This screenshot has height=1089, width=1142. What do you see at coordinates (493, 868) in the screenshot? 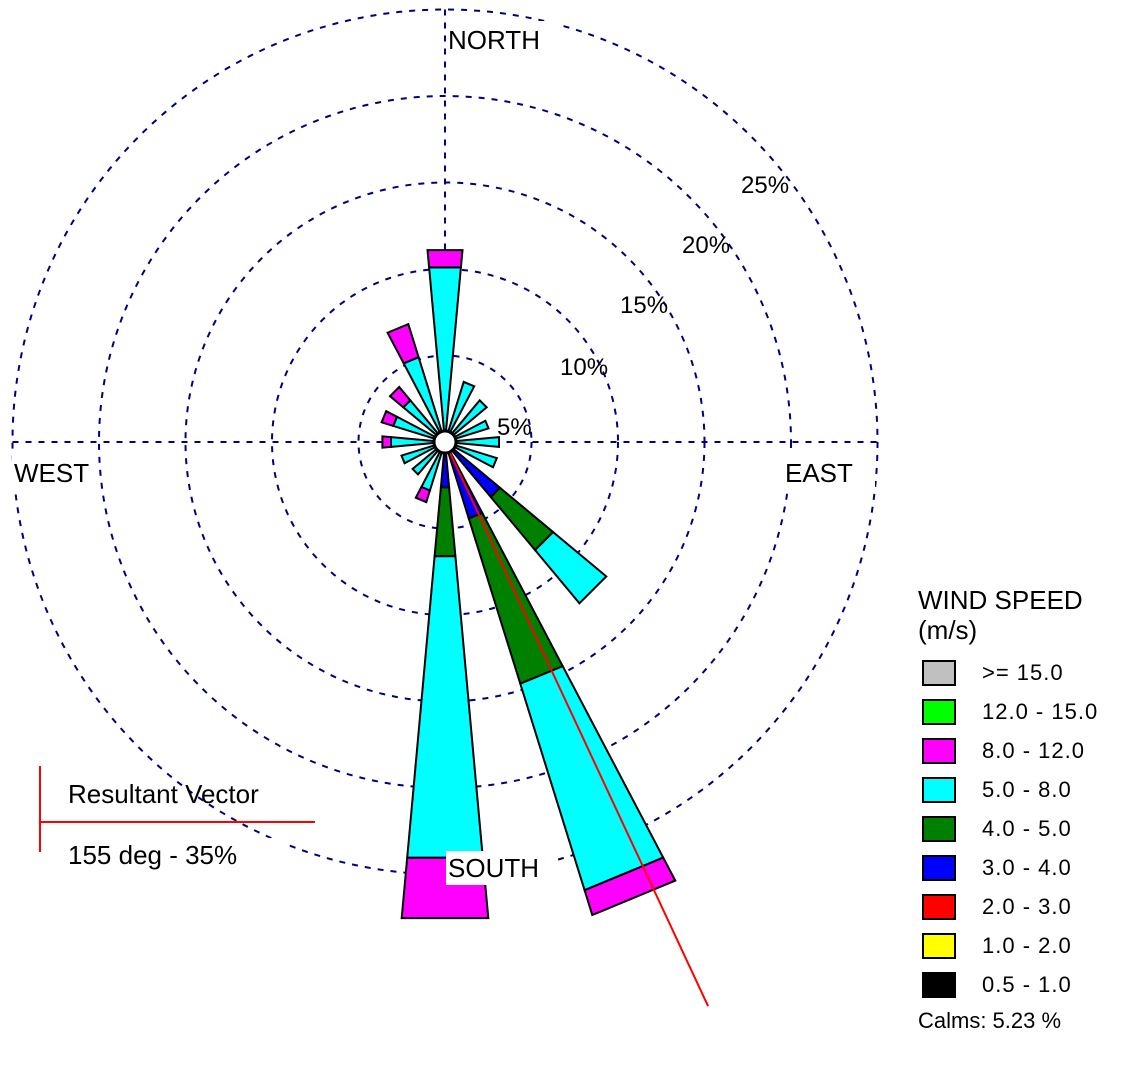
I see `south-label: SOUTH` at bounding box center [493, 868].